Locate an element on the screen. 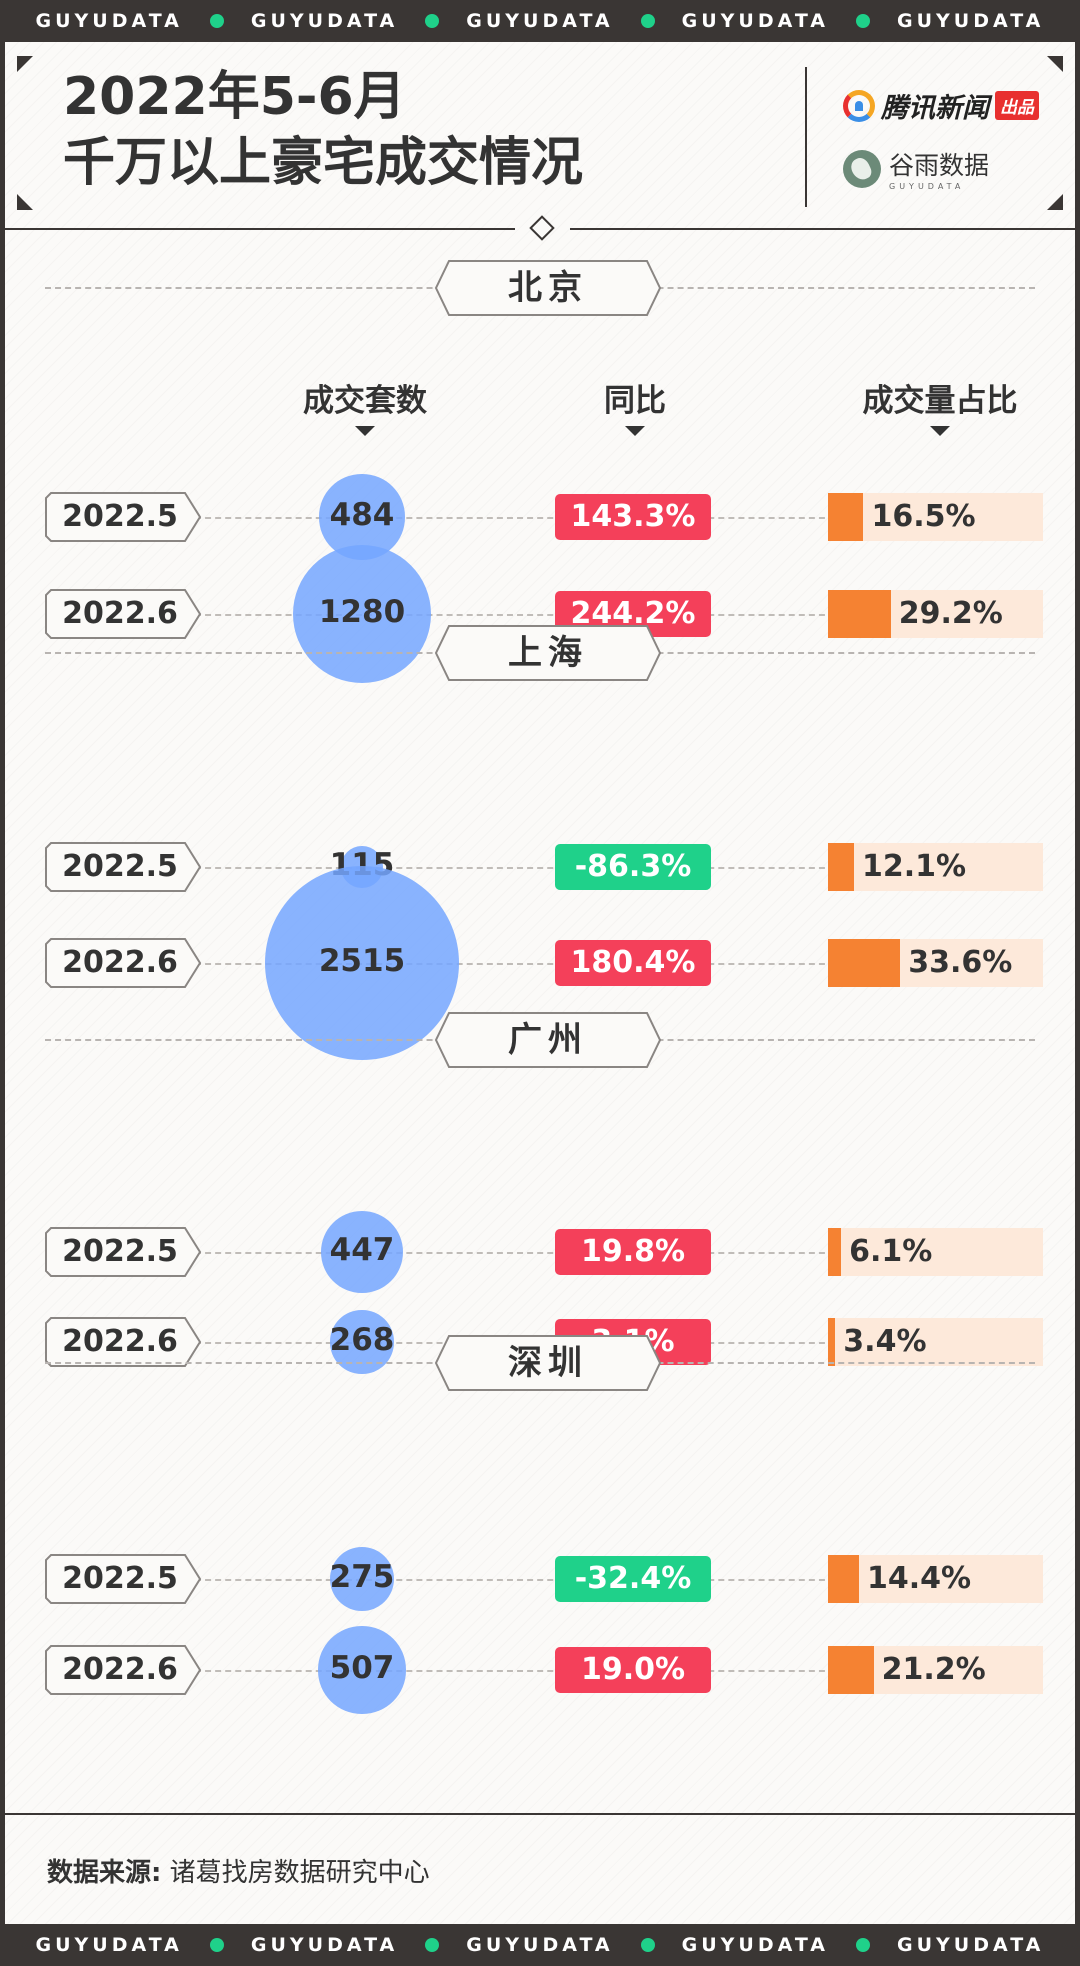  title-line2: 千万以上豪宅成交情况 is located at coordinates (323, 163).